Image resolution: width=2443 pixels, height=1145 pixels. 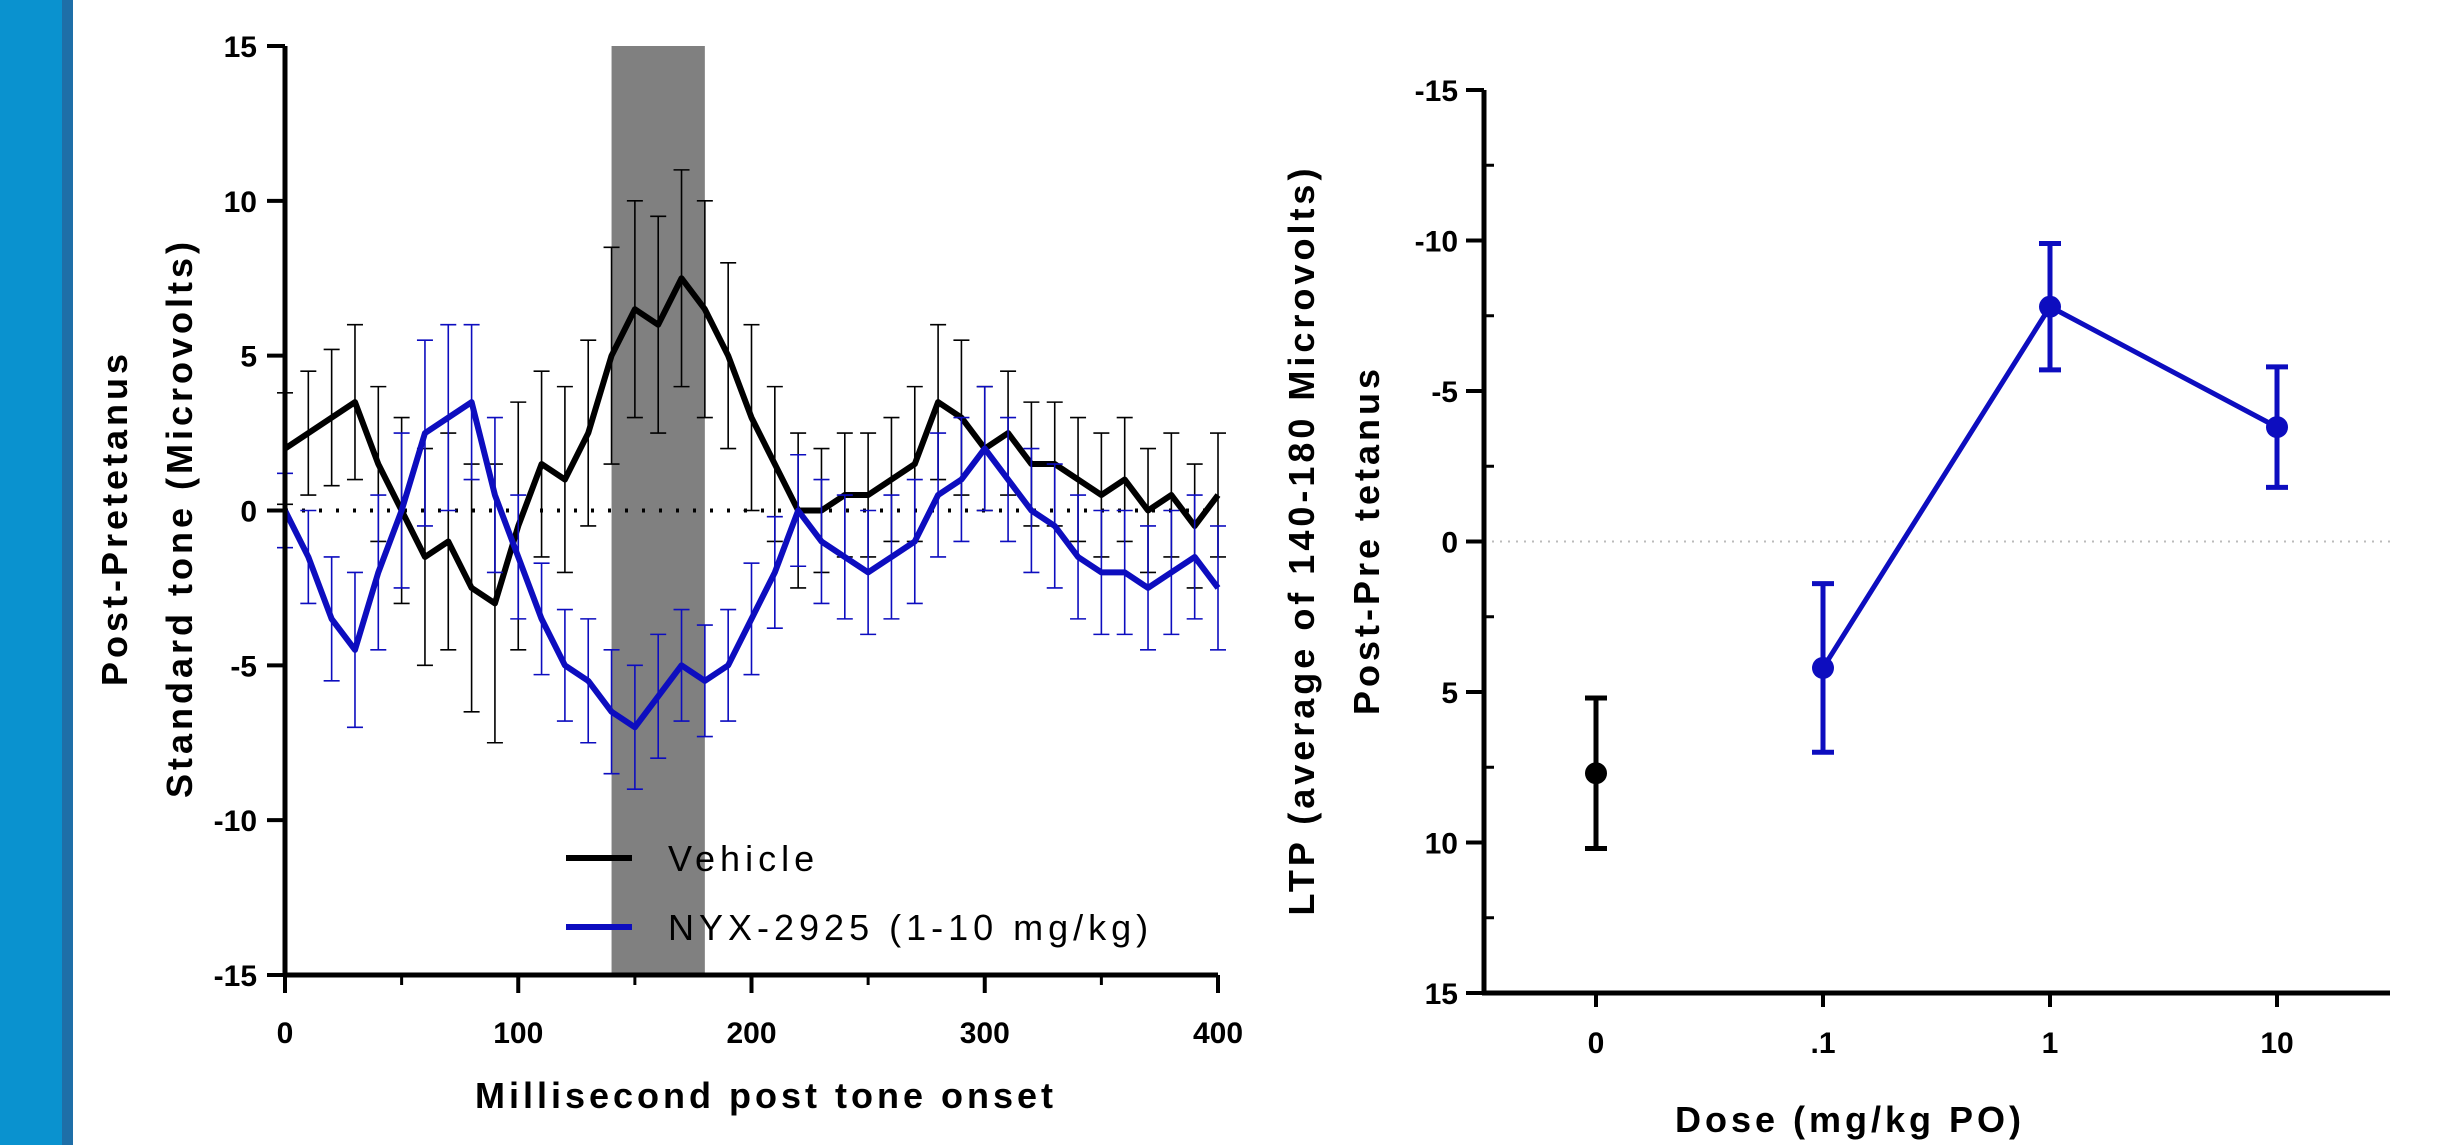 I want to click on right-x-tick-labels: 0 .1 1 10, so click(x=1941, y=1043).